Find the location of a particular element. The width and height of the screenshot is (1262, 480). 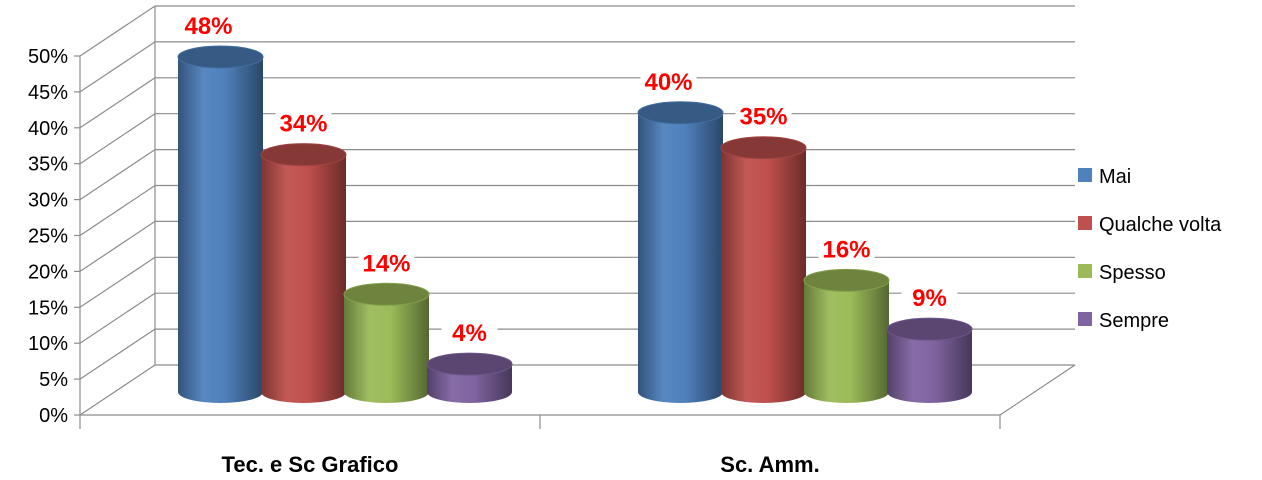

y-tick-label: 40% is located at coordinates (48, 129).